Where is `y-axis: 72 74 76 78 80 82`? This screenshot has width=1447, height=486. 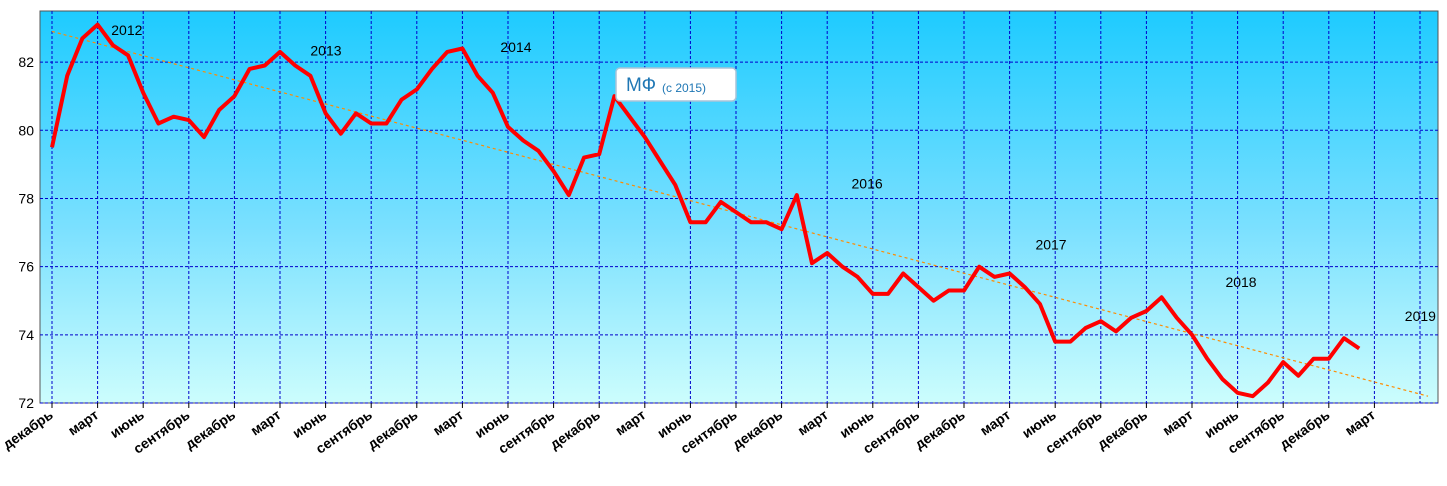 y-axis: 72 74 76 78 80 82 is located at coordinates (26, 232).